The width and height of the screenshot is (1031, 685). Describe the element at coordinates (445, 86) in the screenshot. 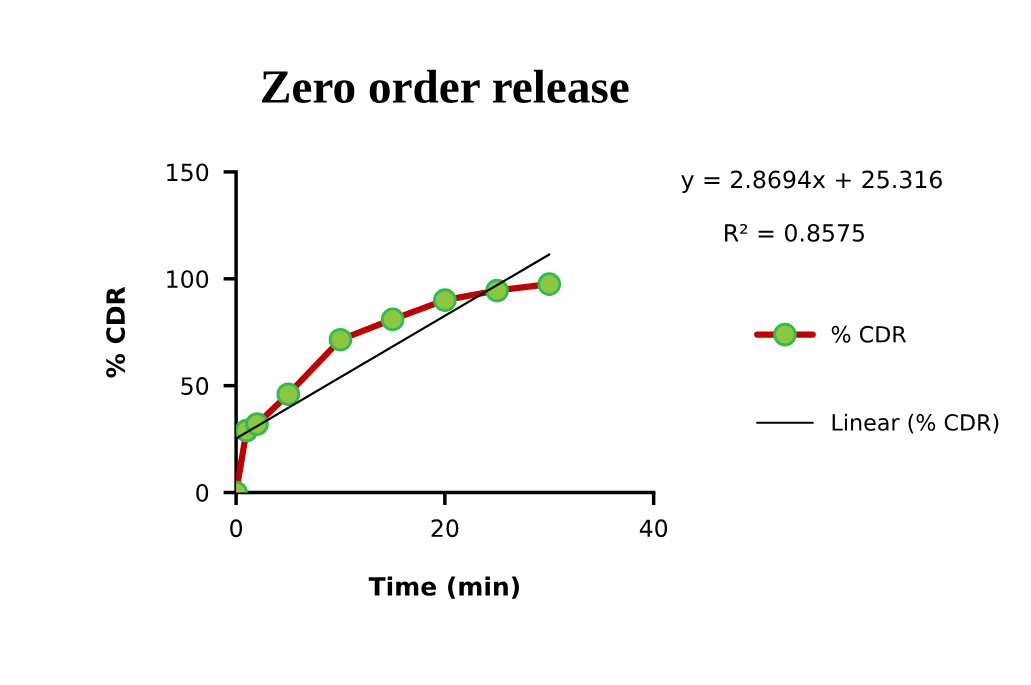

I see `chart-title: Zero order release` at that location.